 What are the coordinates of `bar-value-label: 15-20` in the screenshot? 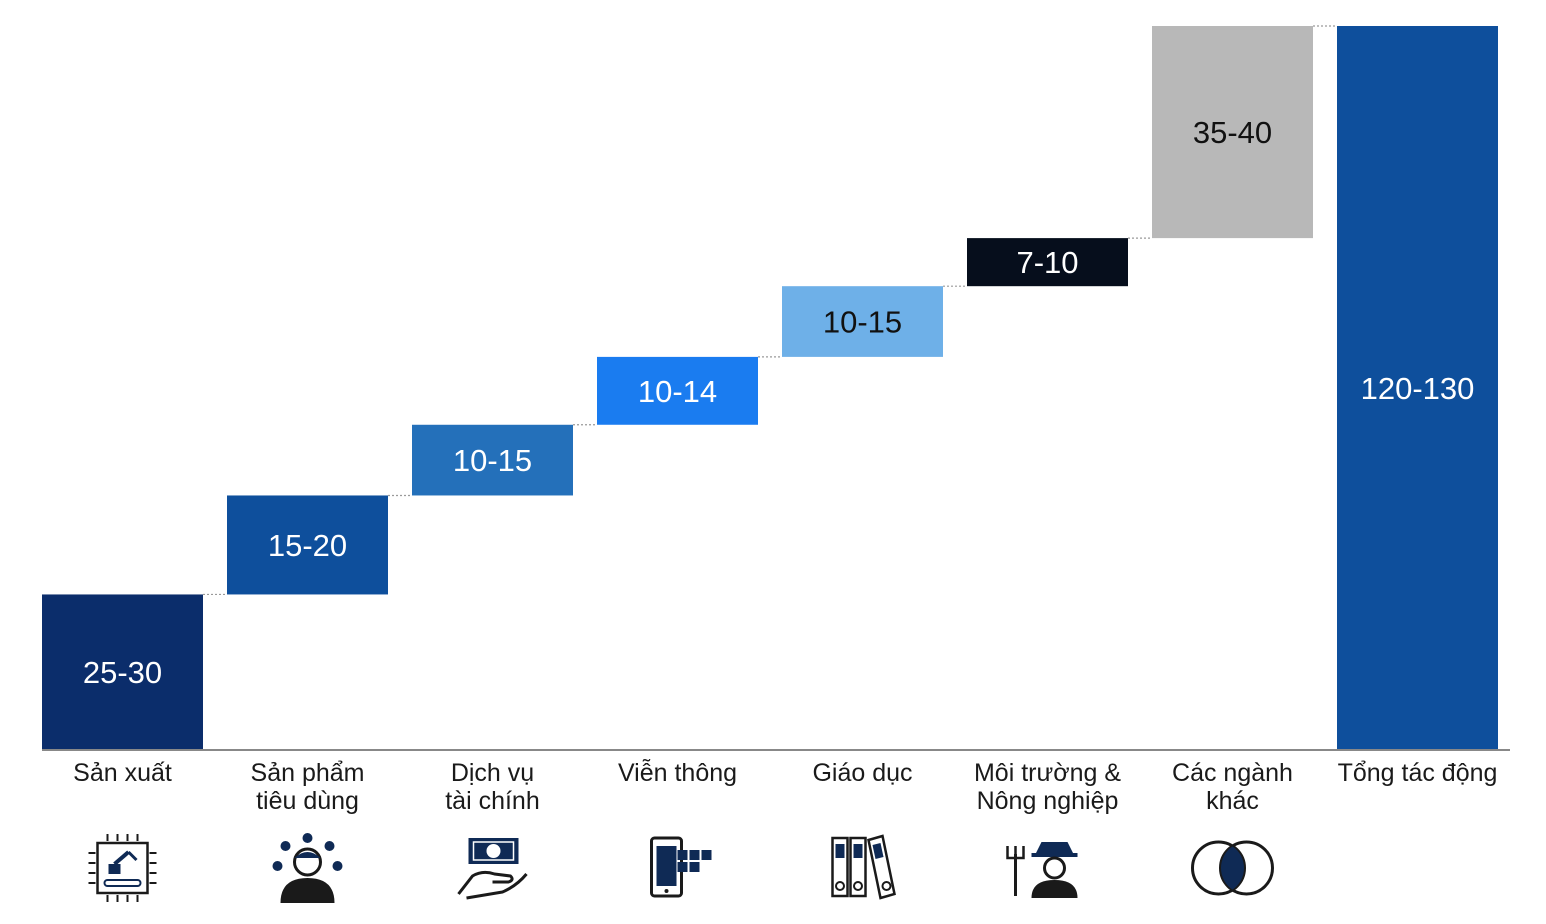 It's located at (307, 545).